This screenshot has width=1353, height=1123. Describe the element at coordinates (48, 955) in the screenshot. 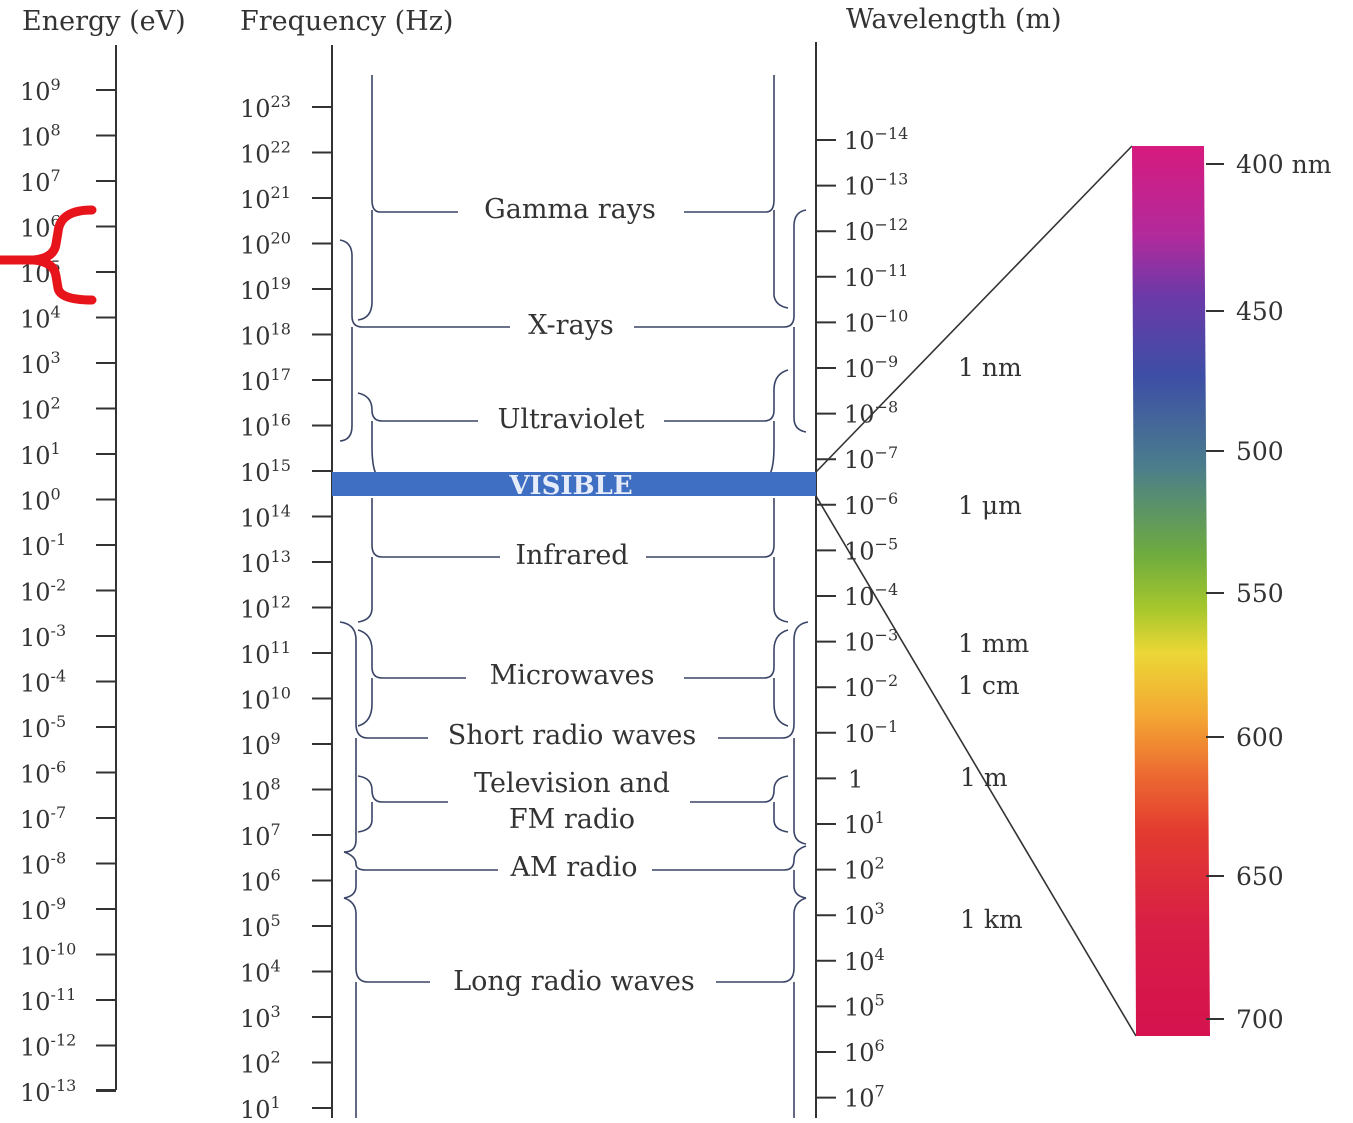

I see `energy-tick-label: 10⁻¹⁰` at that location.